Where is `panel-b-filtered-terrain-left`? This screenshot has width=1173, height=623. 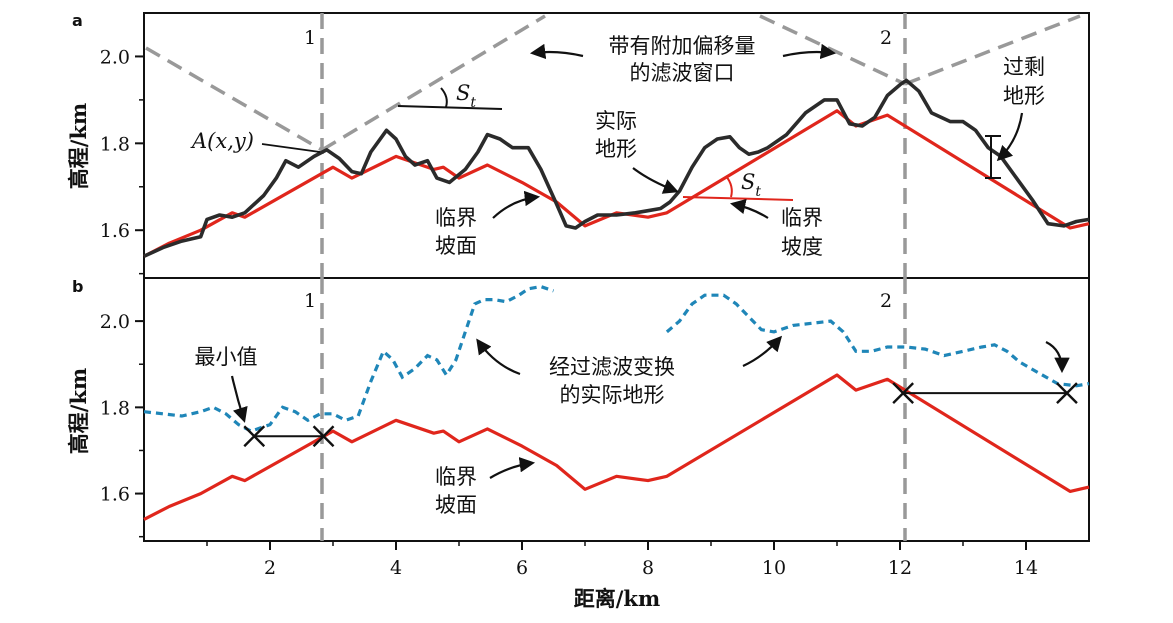 panel-b-filtered-terrain-left is located at coordinates (349, 358).